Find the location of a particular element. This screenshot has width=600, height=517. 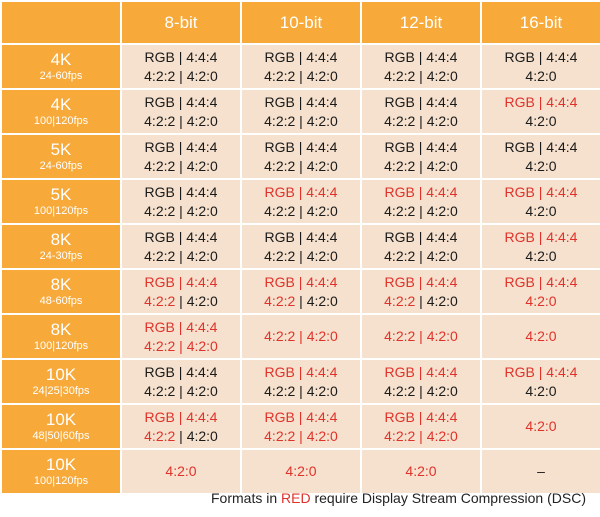

format-cell: 4:2:2 | 4:2:0 is located at coordinates (421, 336).